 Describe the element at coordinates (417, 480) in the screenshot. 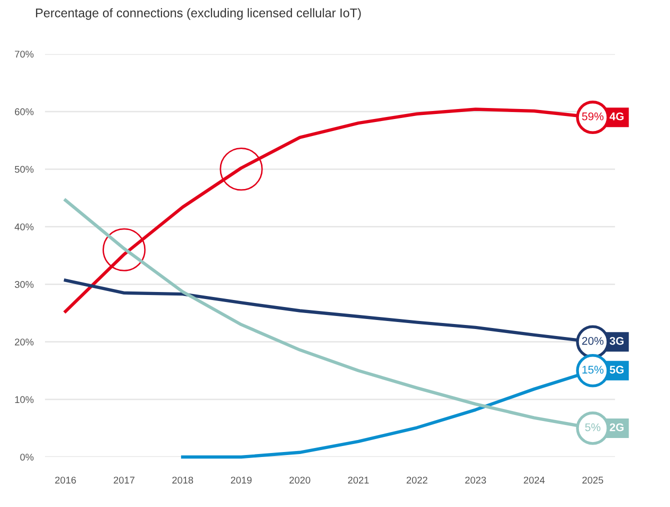

I see `x-tick-label: 2022` at that location.